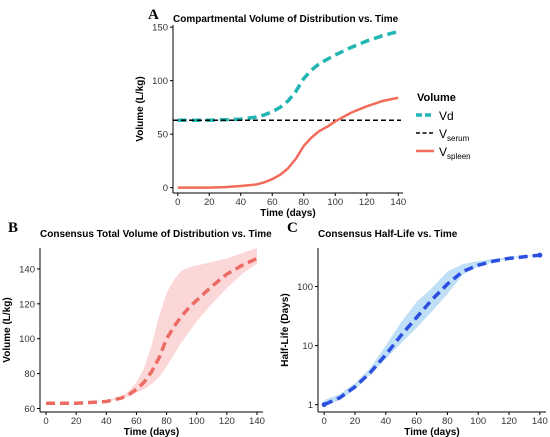 The width and height of the screenshot is (550, 437). Describe the element at coordinates (177, 202) in the screenshot. I see `panel-a-x-tick-label: 0` at that location.